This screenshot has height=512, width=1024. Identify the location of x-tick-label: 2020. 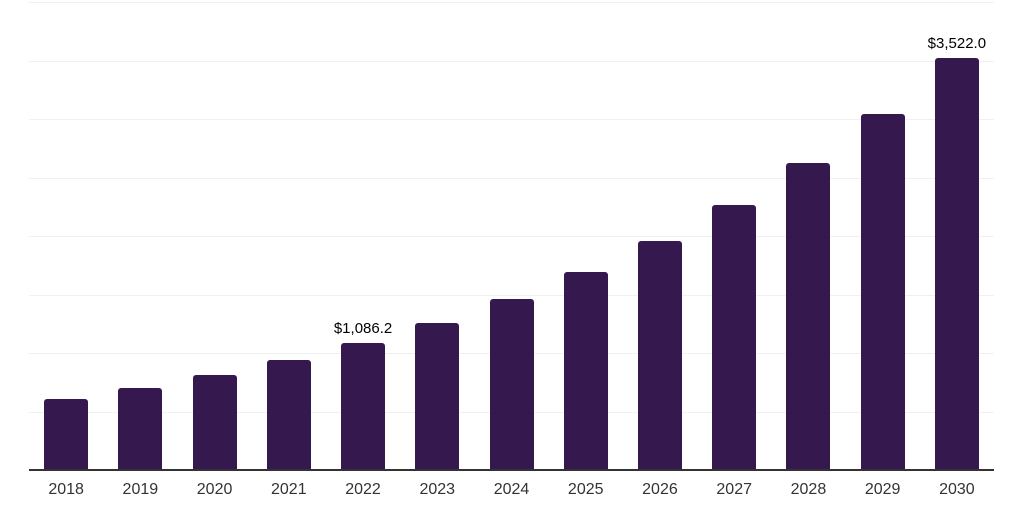
(214, 489).